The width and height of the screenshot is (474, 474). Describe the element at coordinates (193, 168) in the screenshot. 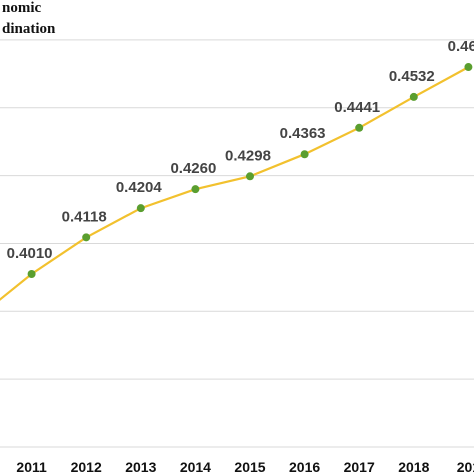

I see `data-label: 0.4260` at that location.